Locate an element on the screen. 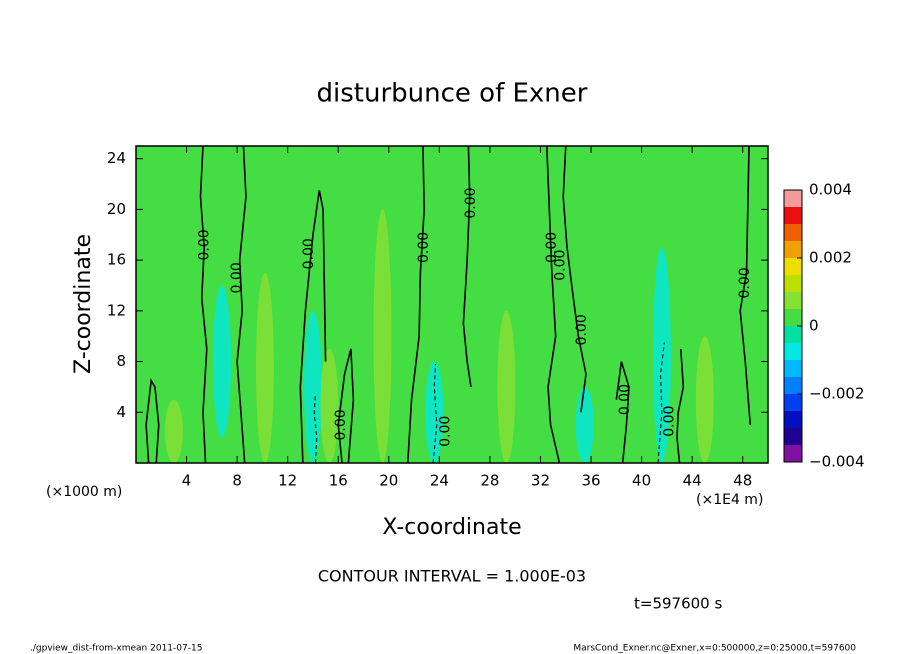 This screenshot has height=654, width=904. footer-left: ./gpview_dist-from-xmean 2011-07-15 is located at coordinates (116, 649).